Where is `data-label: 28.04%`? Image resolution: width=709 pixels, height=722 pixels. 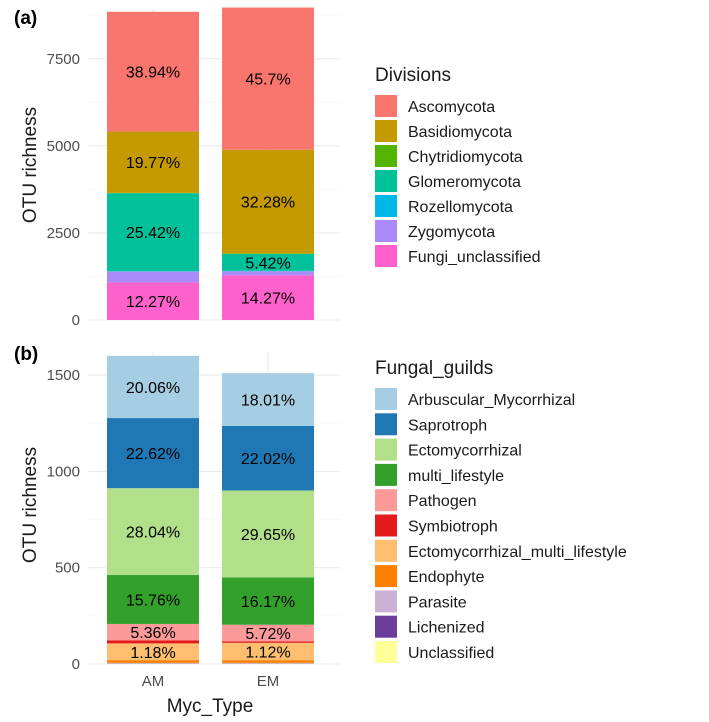
data-label: 28.04% is located at coordinates (153, 533).